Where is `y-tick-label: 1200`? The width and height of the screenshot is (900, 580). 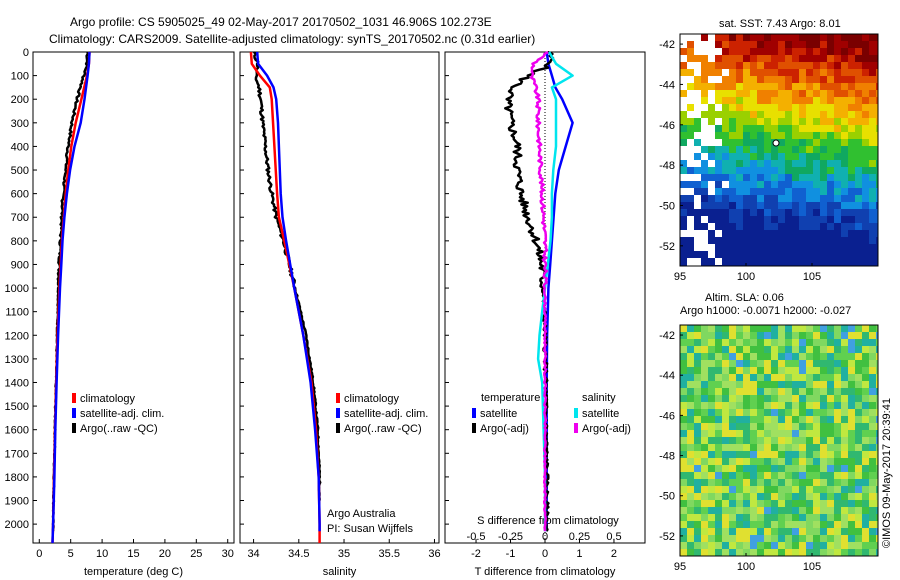 y-tick-label: 1200 is located at coordinates (17, 336).